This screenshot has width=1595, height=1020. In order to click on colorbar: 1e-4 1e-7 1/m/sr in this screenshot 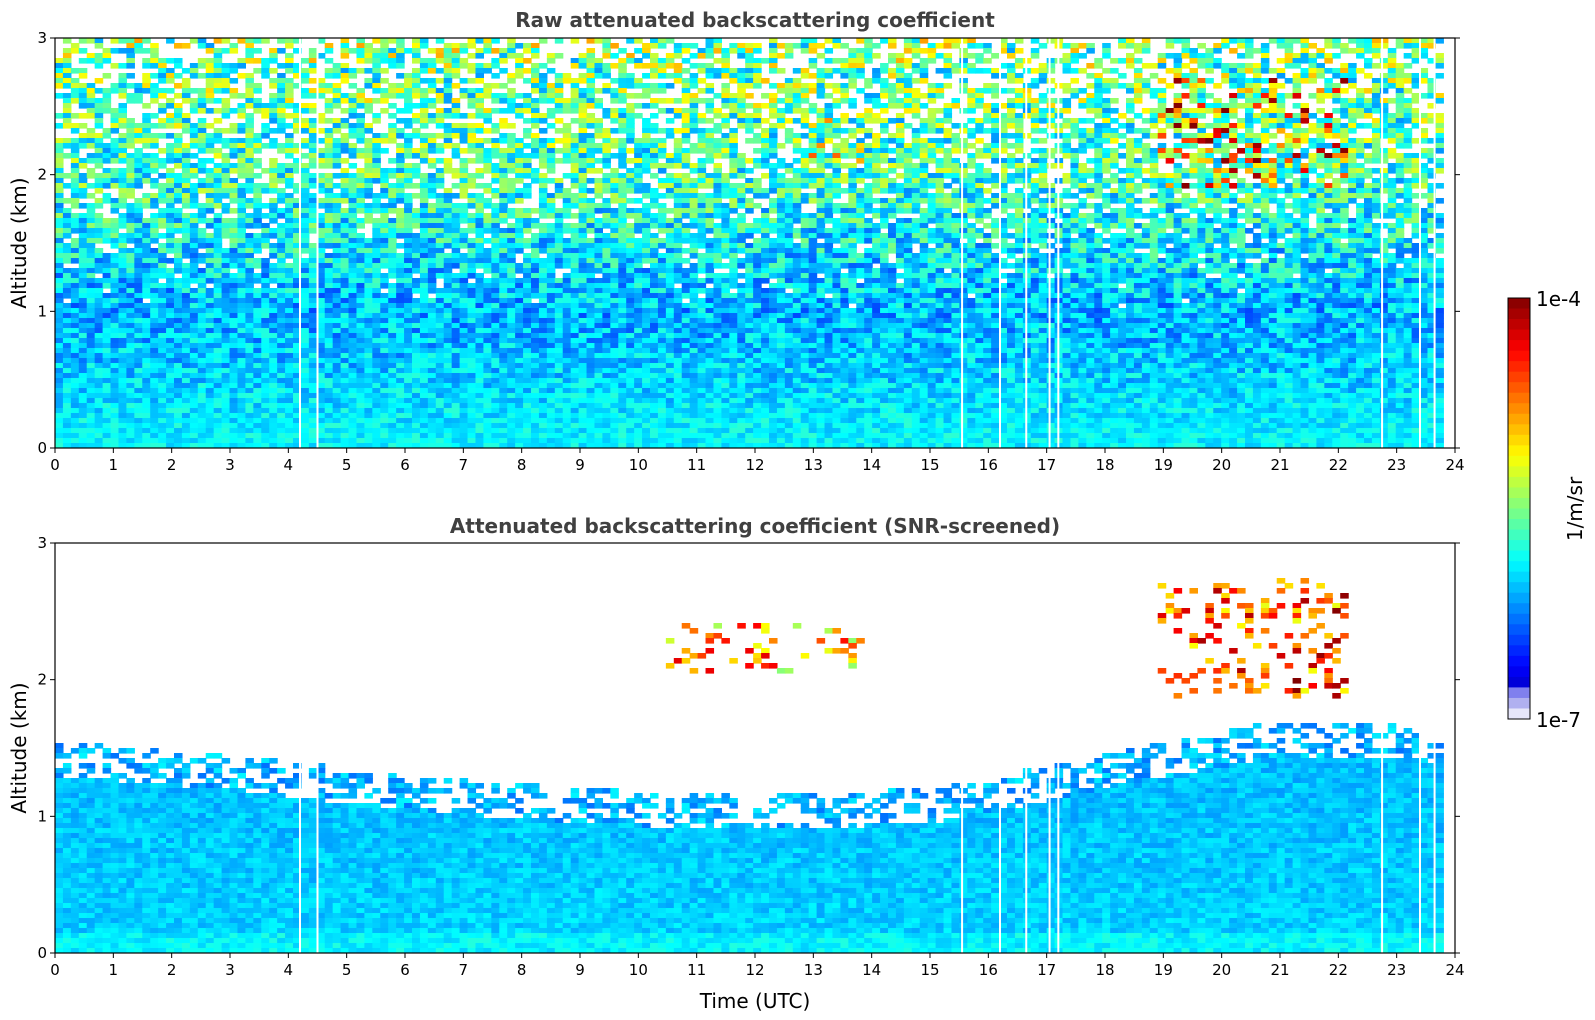, I will do `click(1547, 509)`.